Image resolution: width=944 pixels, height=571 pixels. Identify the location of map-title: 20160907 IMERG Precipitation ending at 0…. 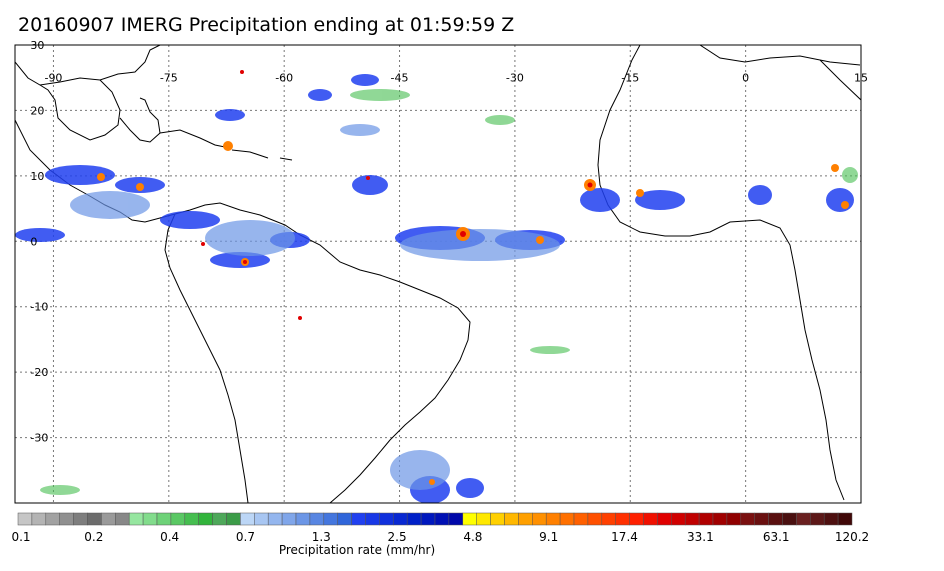
(266, 25).